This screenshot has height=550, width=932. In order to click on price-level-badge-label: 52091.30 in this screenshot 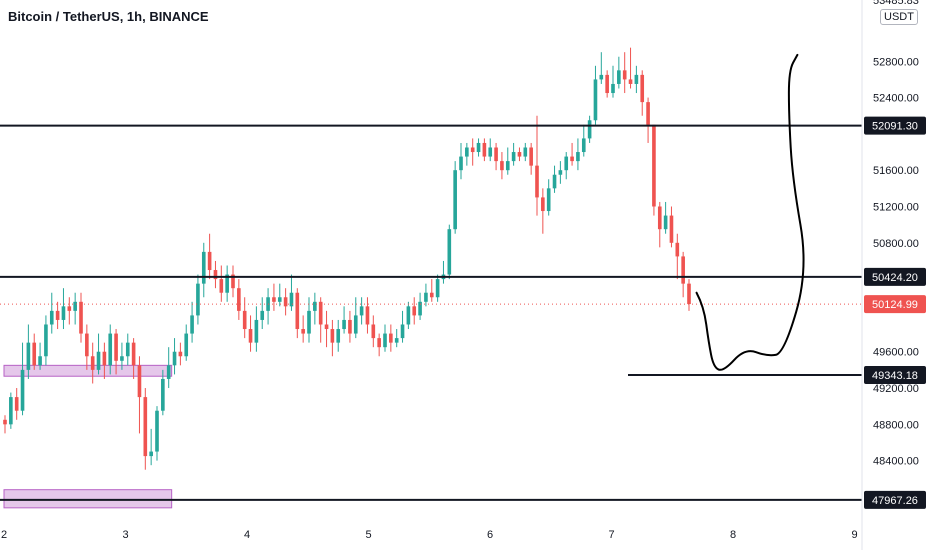, I will do `click(895, 127)`.